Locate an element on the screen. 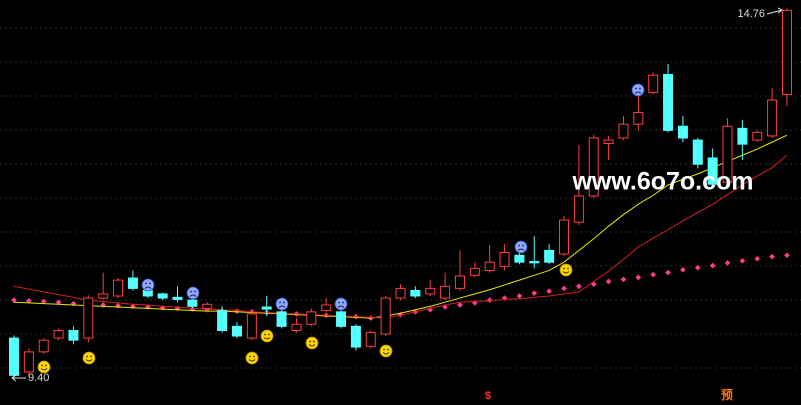  low-arrow is located at coordinates (18, 378).